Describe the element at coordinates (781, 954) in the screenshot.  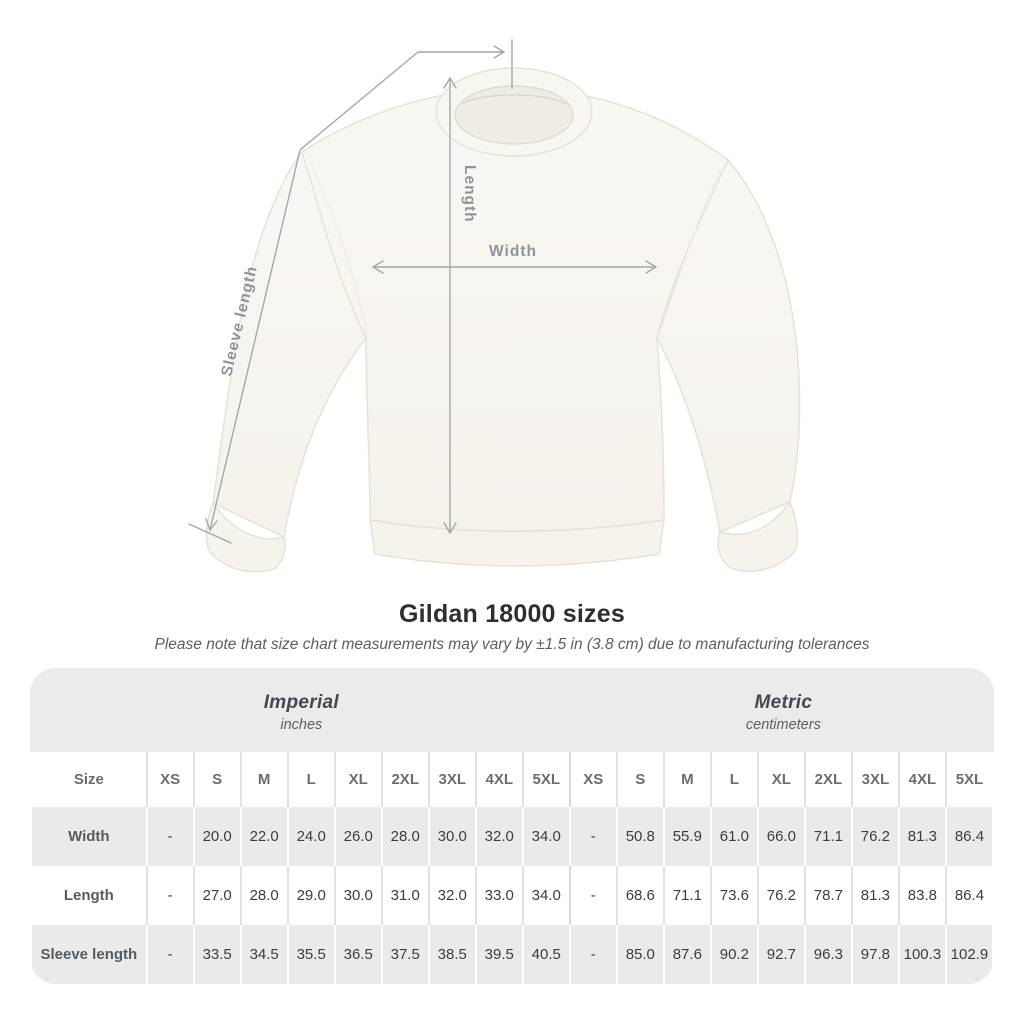
I see `size-value-cell: 92.7` at that location.